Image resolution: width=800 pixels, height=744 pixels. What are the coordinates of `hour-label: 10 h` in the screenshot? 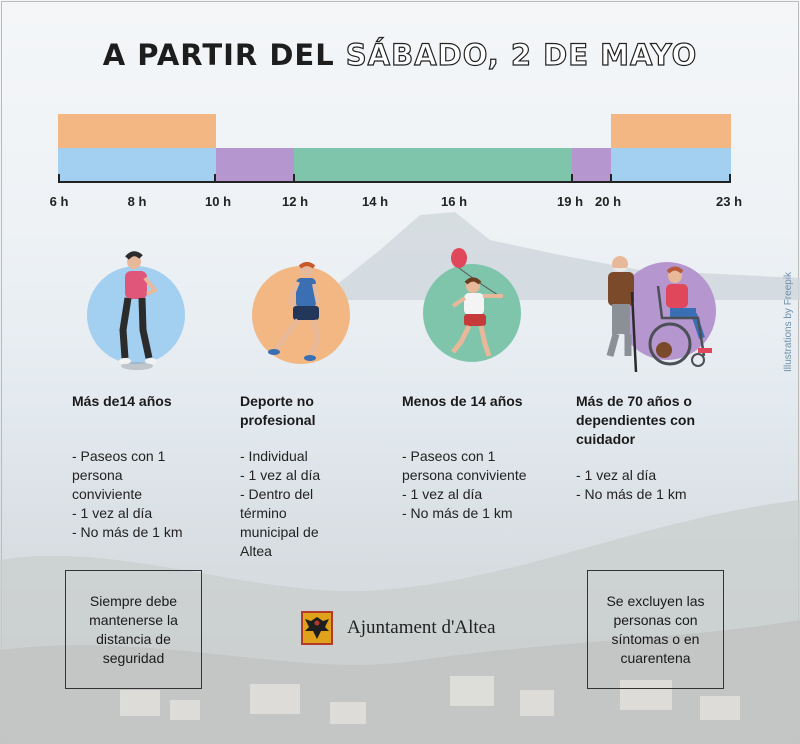 It's located at (218, 201).